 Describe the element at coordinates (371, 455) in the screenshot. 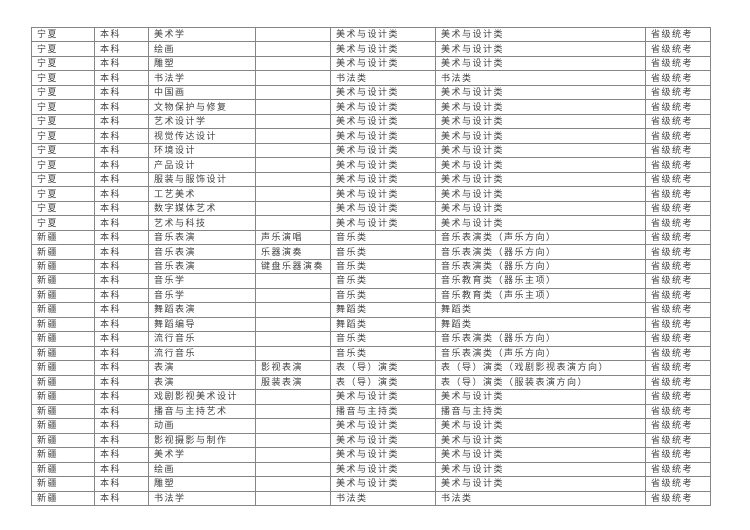

I see `table-row: 新疆 本科 美术学 美术与设计类 美术与设计类 省级统考` at that location.